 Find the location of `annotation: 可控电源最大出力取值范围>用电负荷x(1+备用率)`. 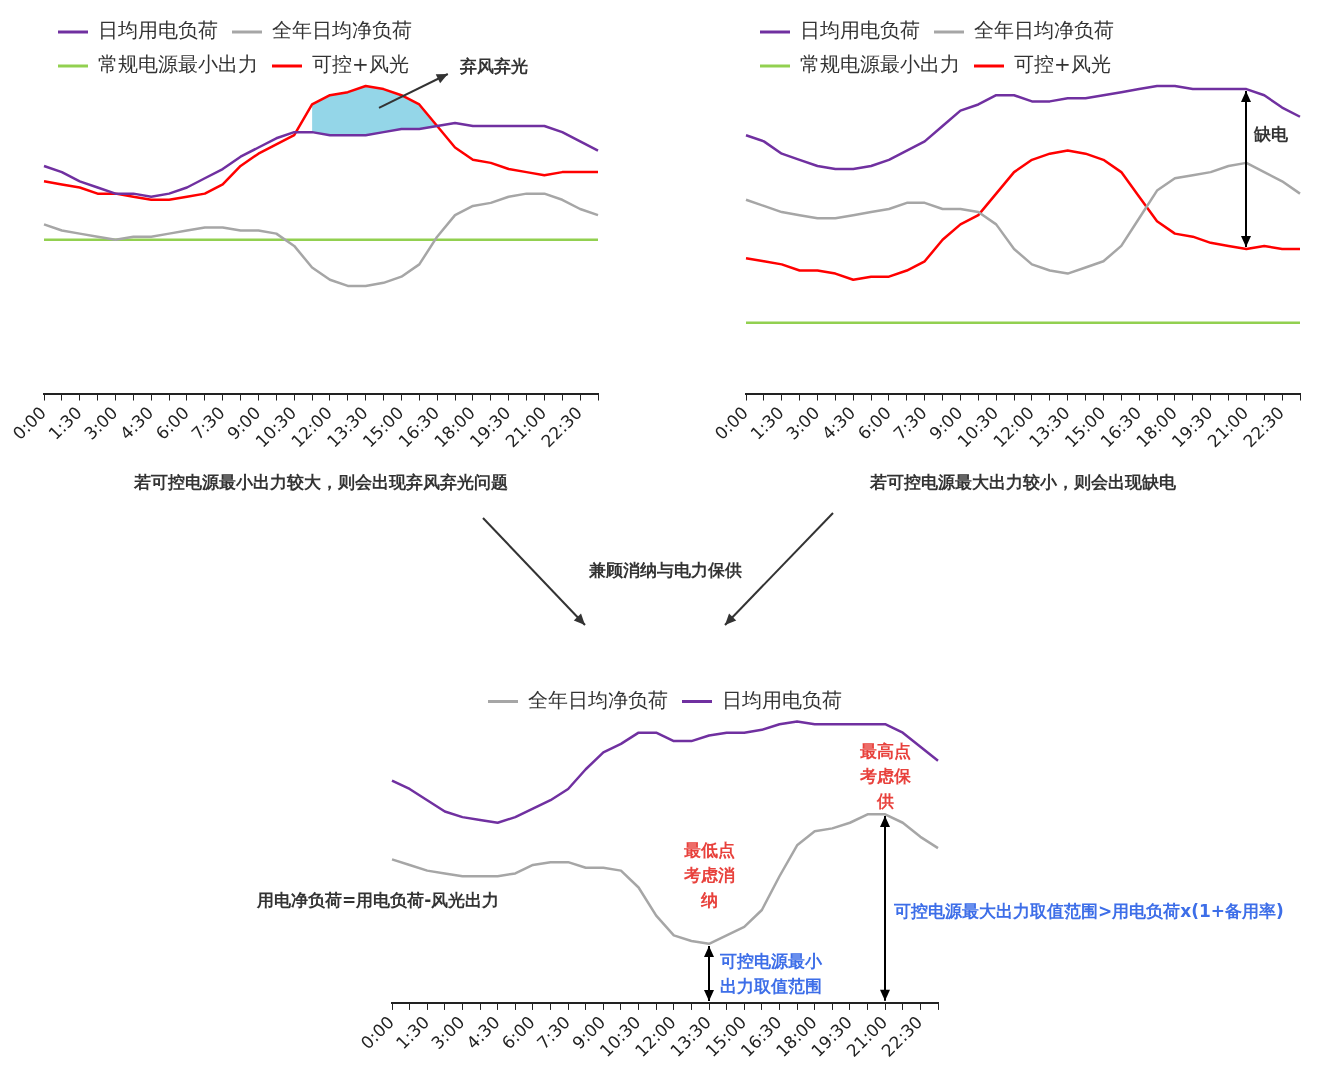

annotation: 可控电源最大出力取值范围>用电负荷x(1+备用率) is located at coordinates (1088, 911).